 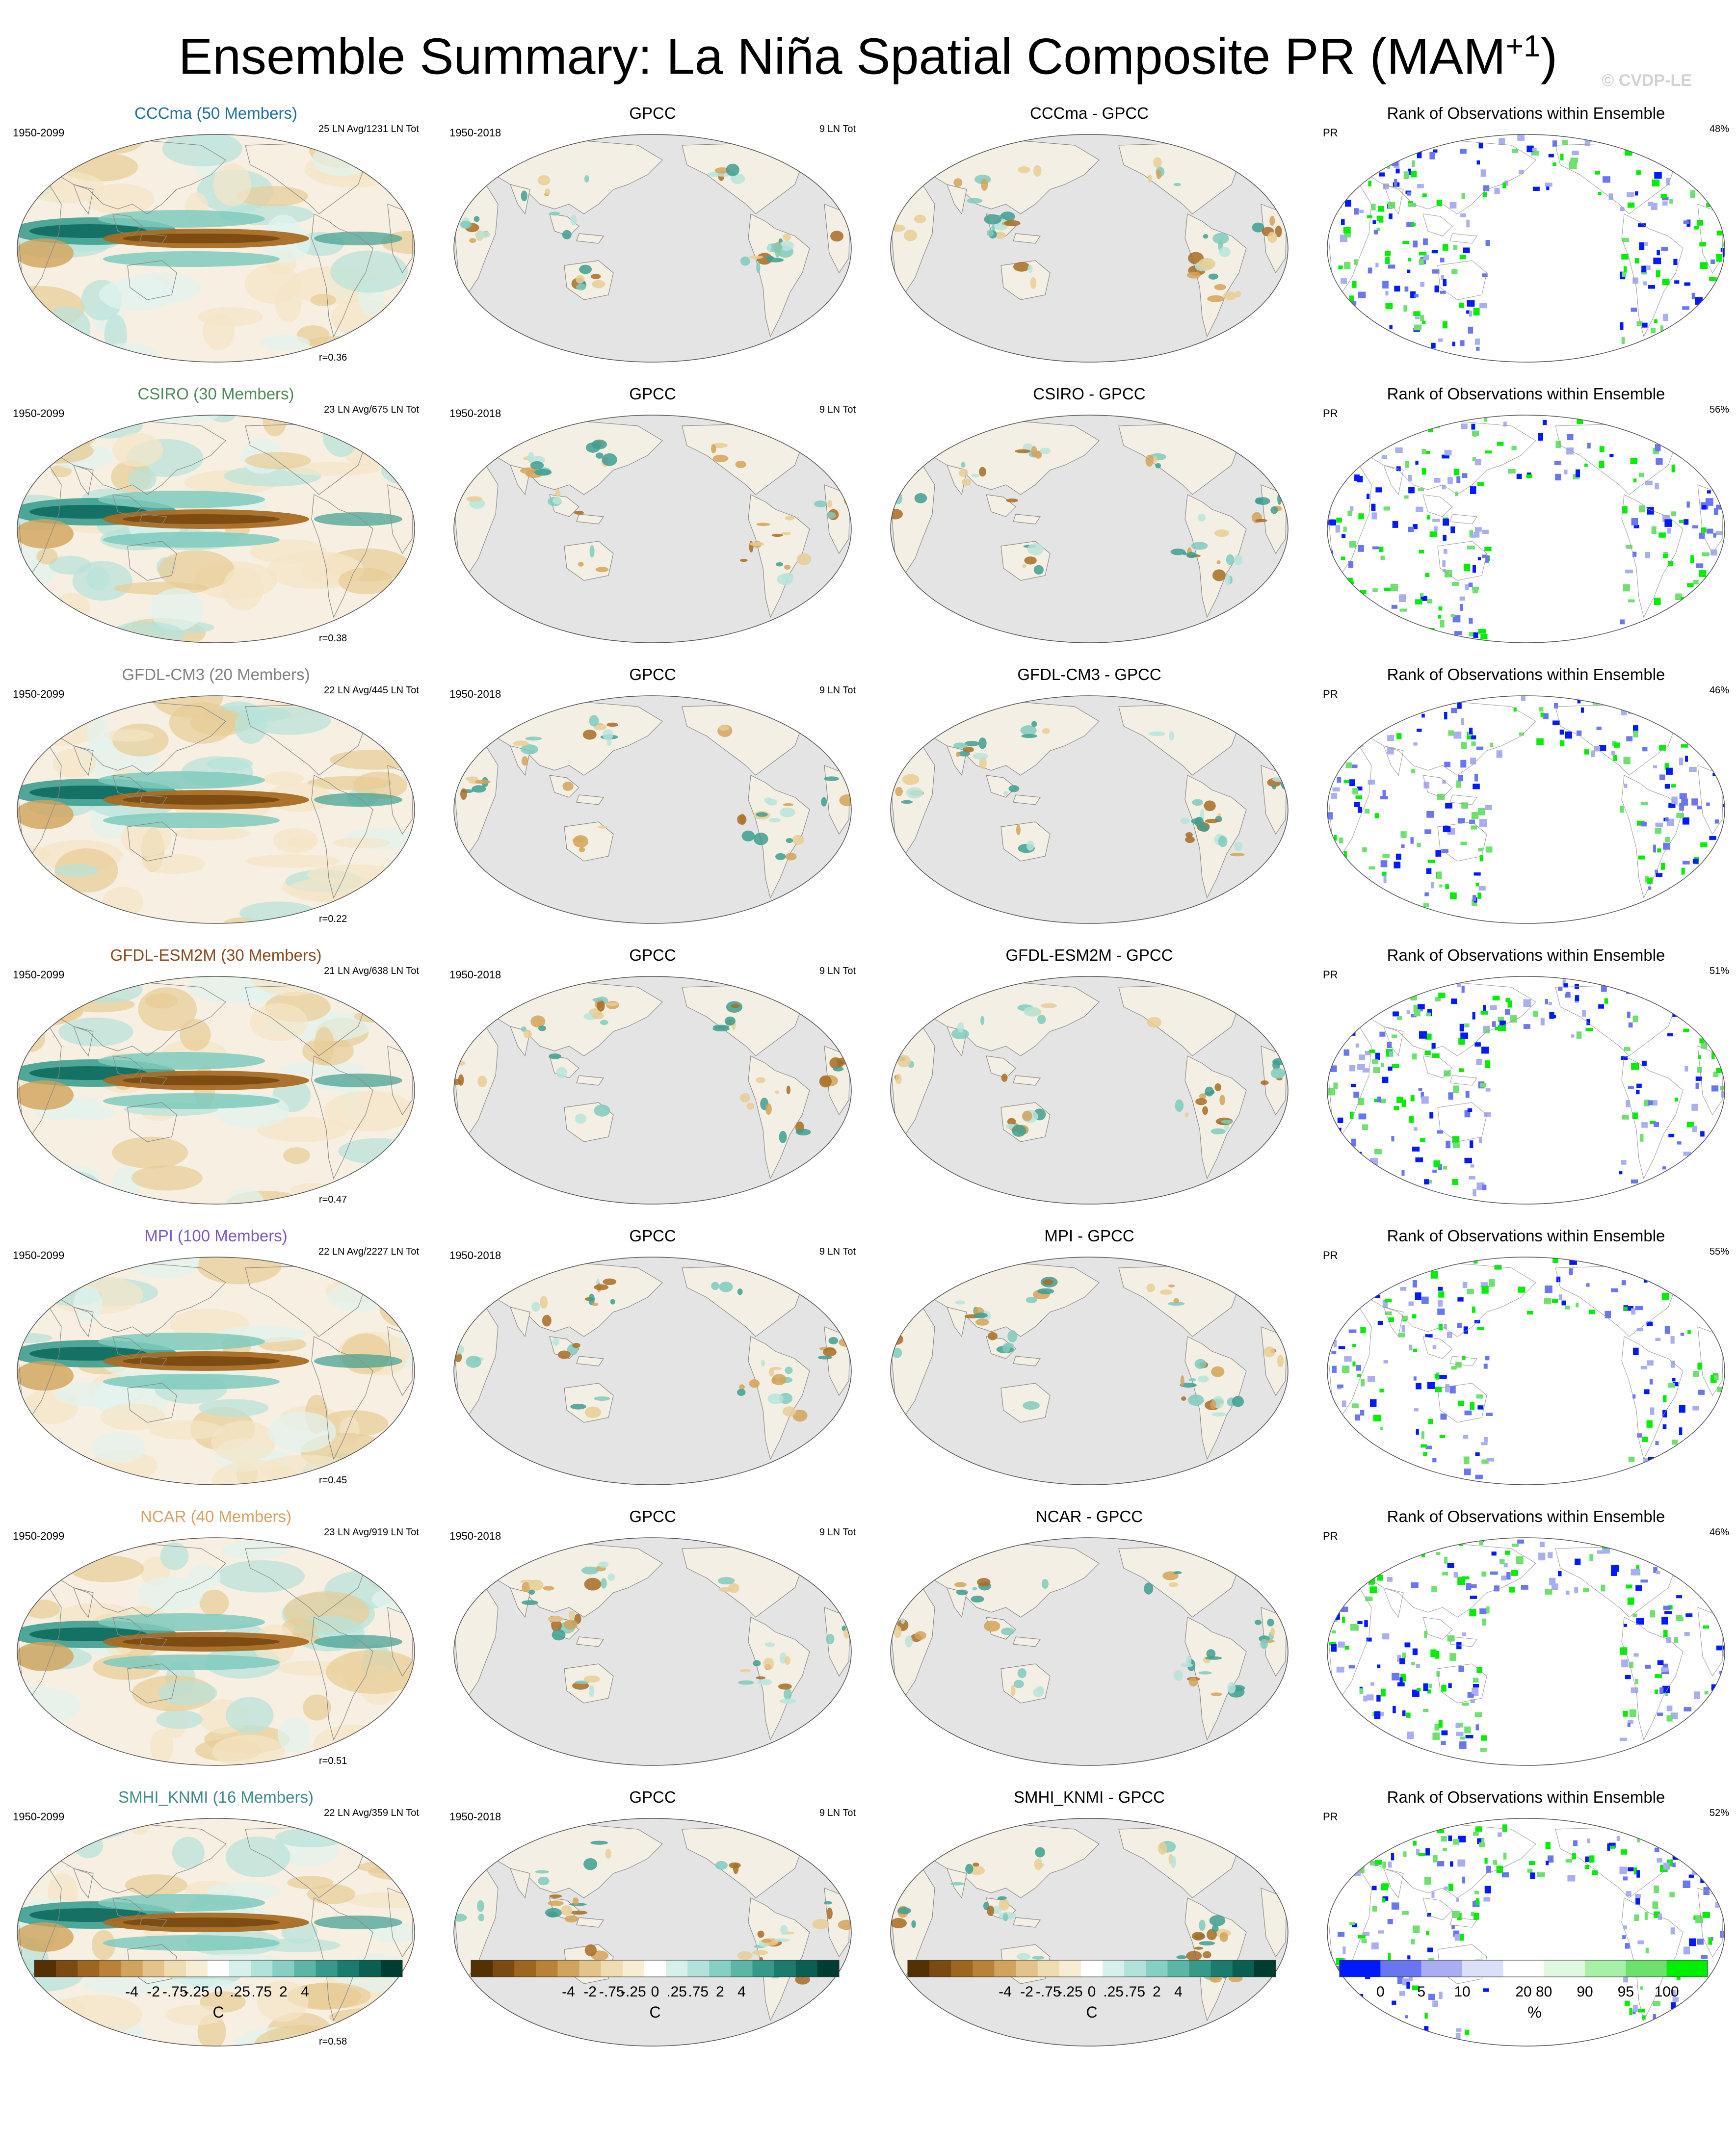 I want to click on colorbar-unit-label: %, so click(x=1534, y=2012).